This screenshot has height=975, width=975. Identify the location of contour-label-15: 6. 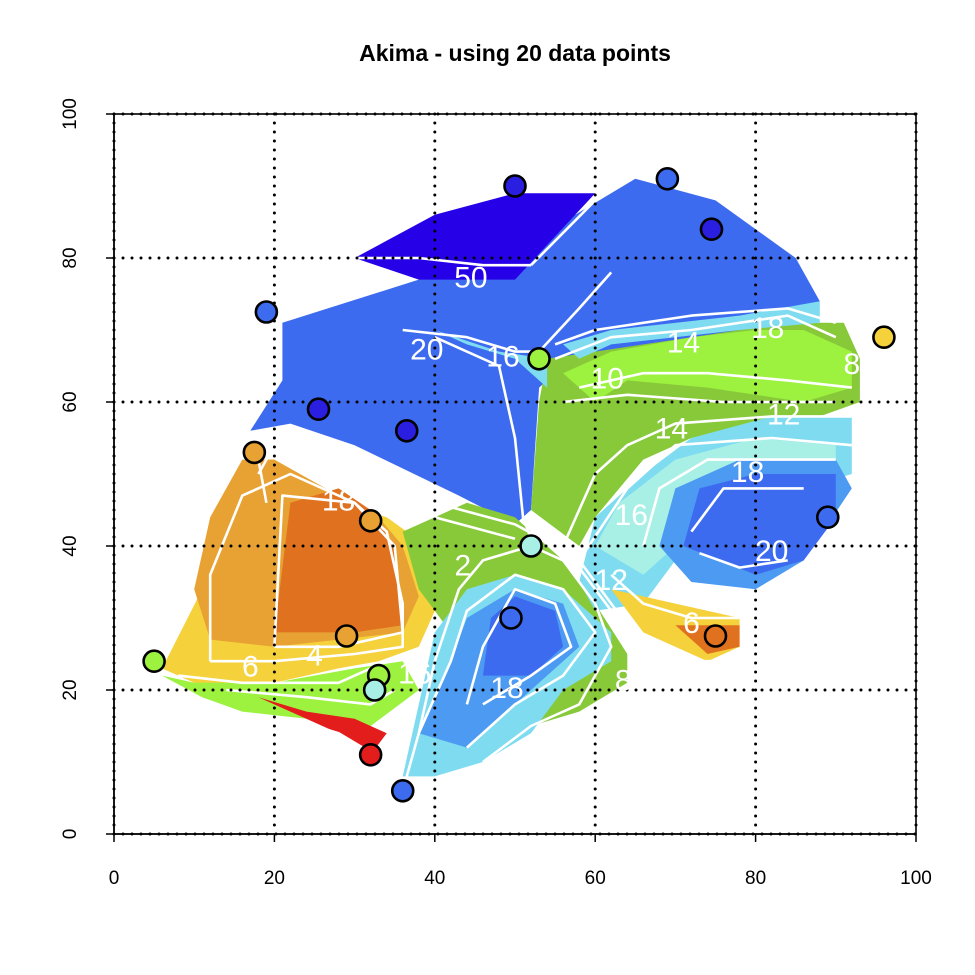
(691, 623).